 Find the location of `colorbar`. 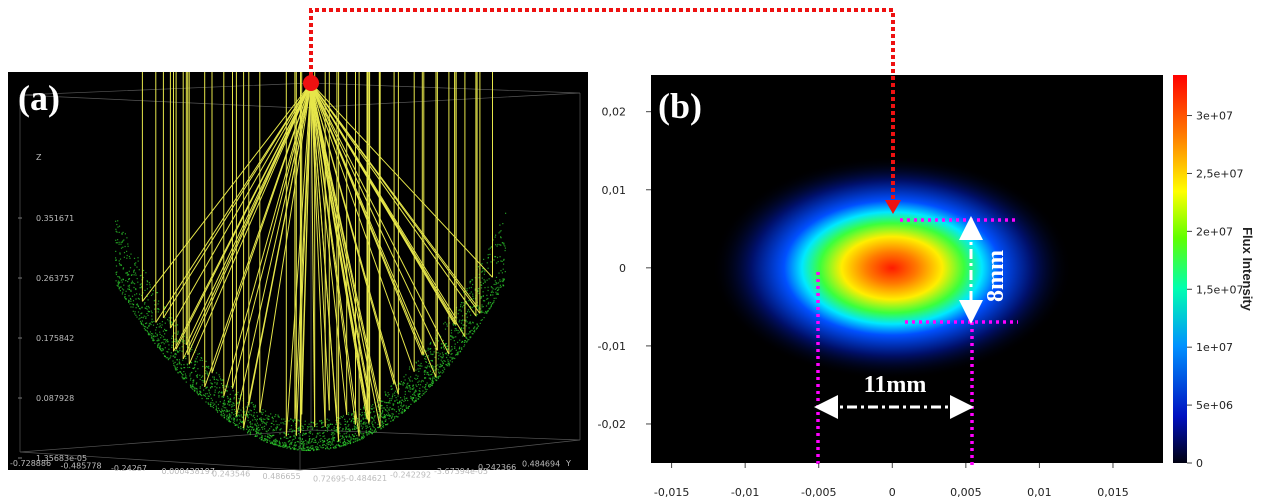

colorbar is located at coordinates (1180, 269).